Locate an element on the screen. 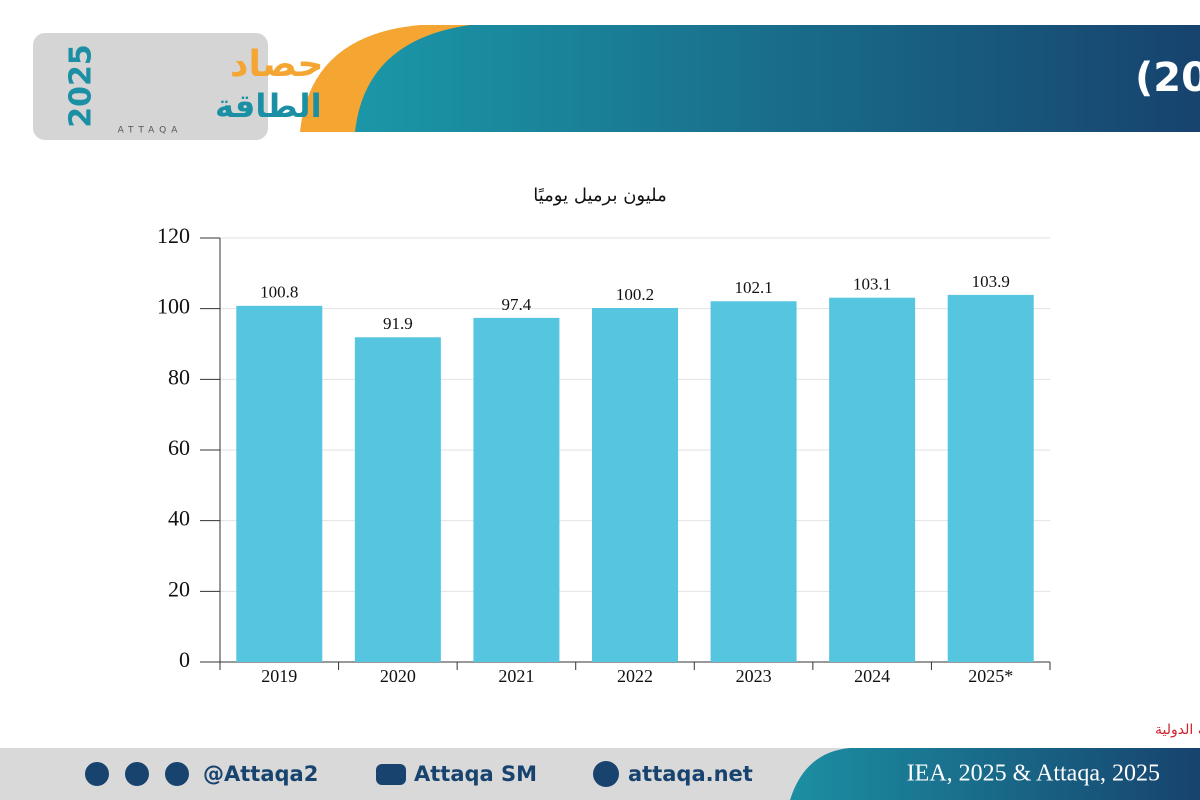 Image resolution: width=1200 pixels, height=800 pixels. footer-banner is located at coordinates (995, 774).